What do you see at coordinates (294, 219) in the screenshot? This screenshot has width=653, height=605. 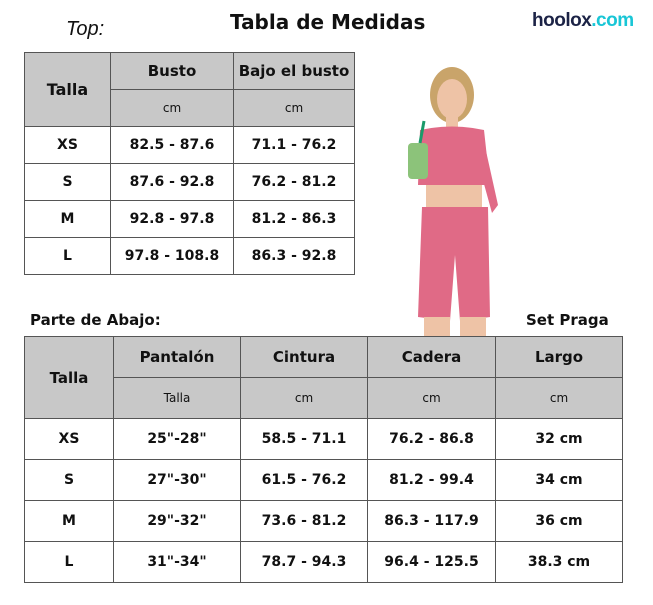 I see `value-cell: 81.2 - 86.3` at bounding box center [294, 219].